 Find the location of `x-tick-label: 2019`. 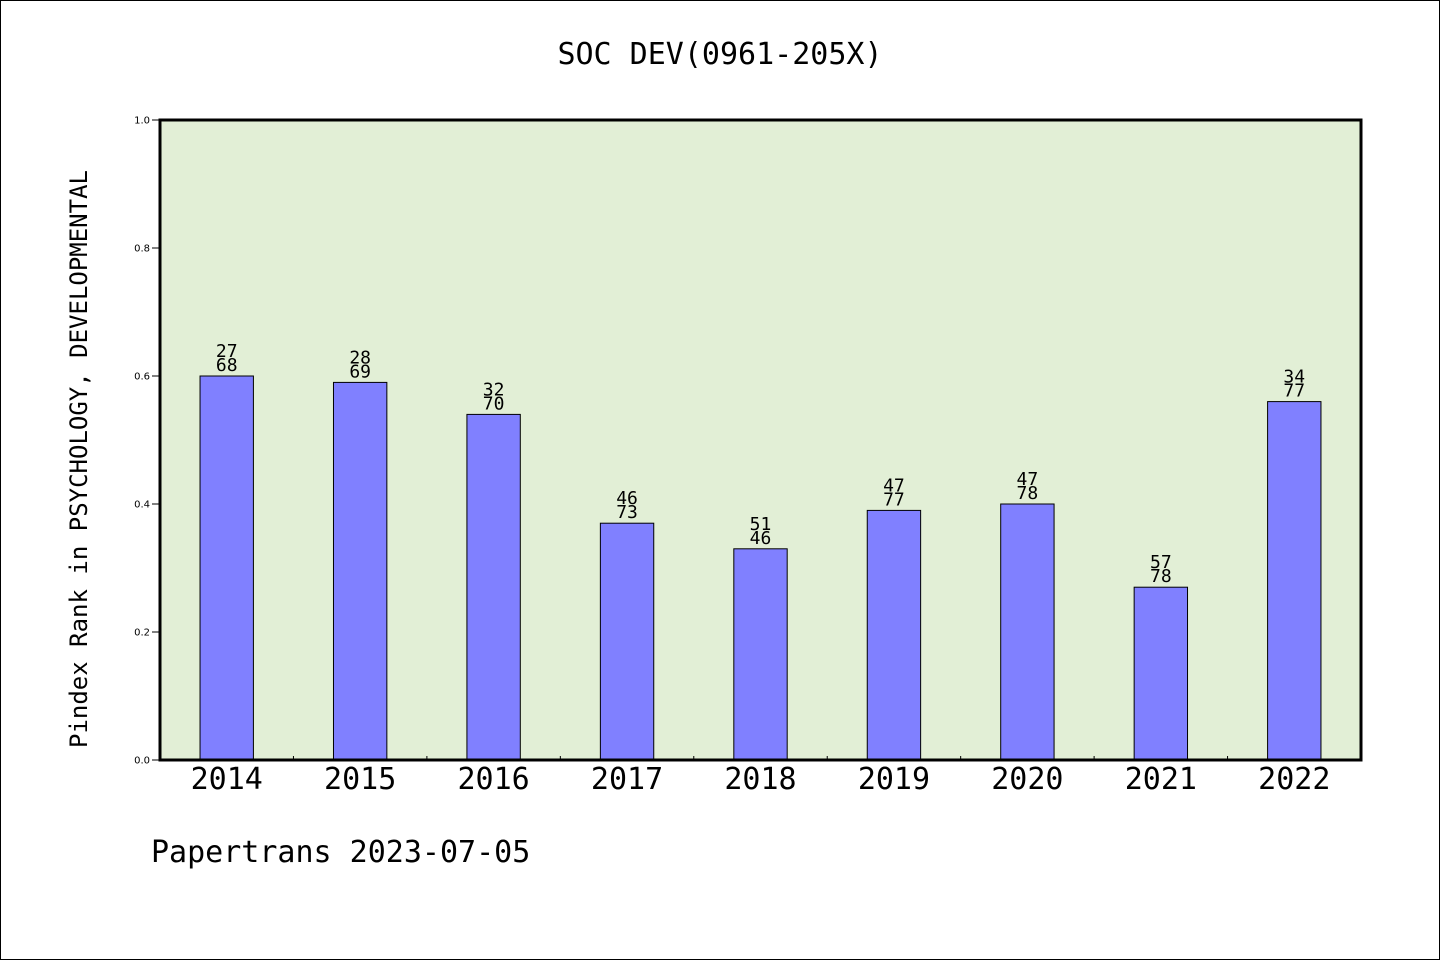

x-tick-label: 2019 is located at coordinates (894, 779).